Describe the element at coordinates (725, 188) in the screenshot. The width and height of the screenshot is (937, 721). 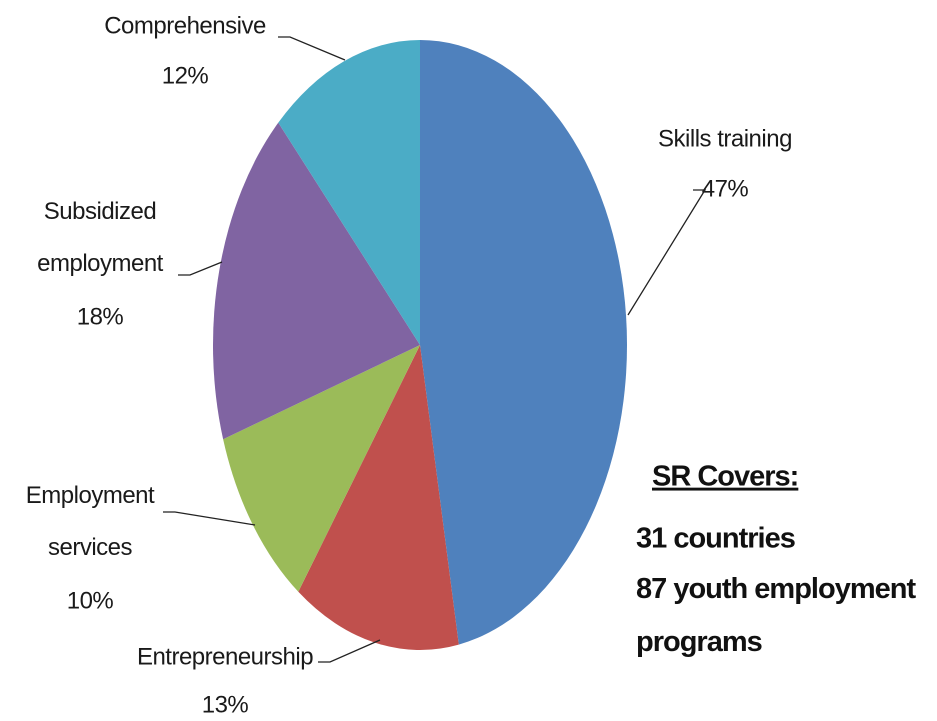
I see `value-label: 47%` at that location.